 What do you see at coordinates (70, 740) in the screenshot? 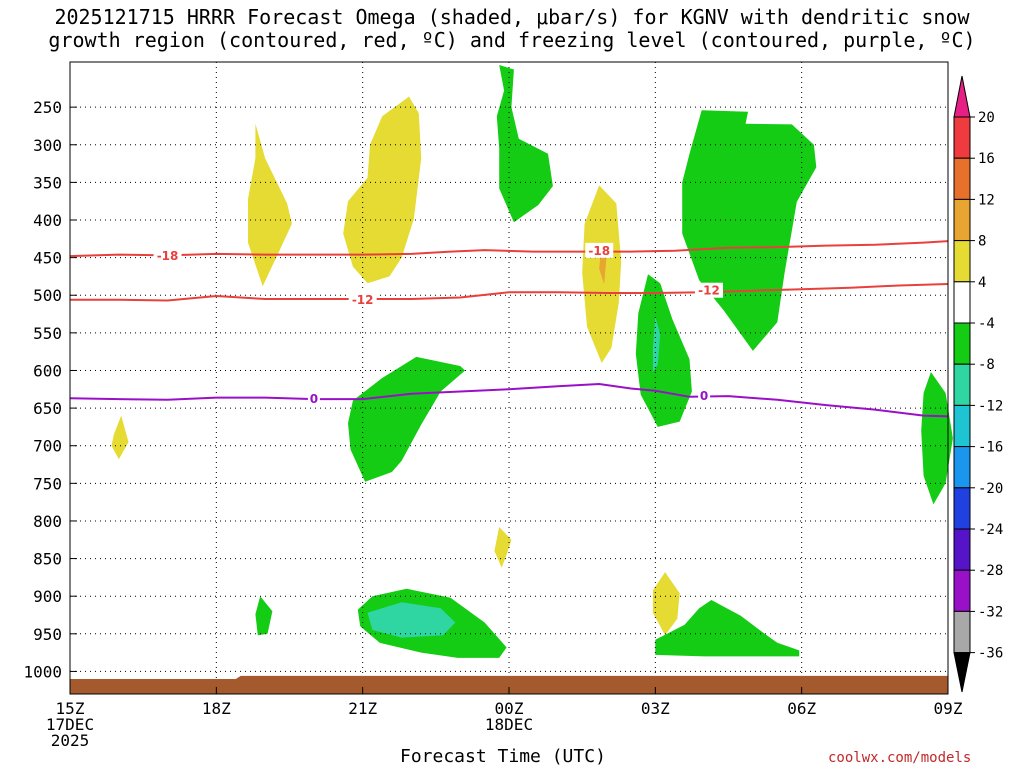
I see `x-tick-label-0-3: 2025` at bounding box center [70, 740].